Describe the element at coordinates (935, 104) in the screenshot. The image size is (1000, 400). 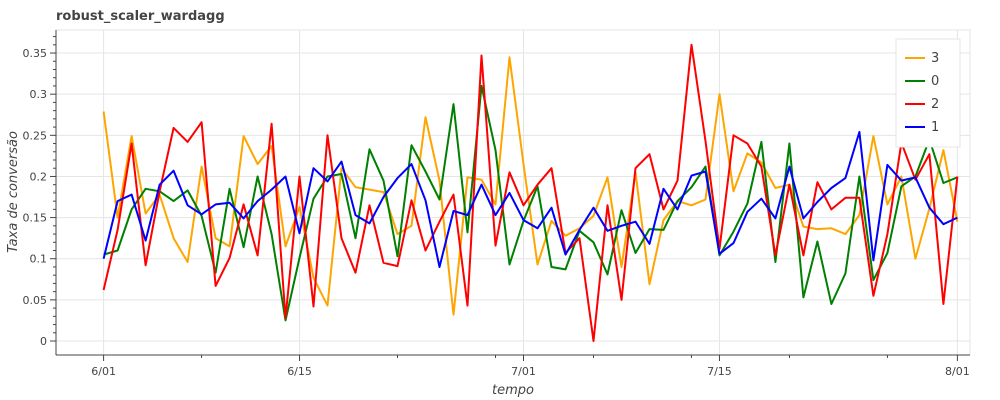
I see `legend-label-2: 2` at that location.